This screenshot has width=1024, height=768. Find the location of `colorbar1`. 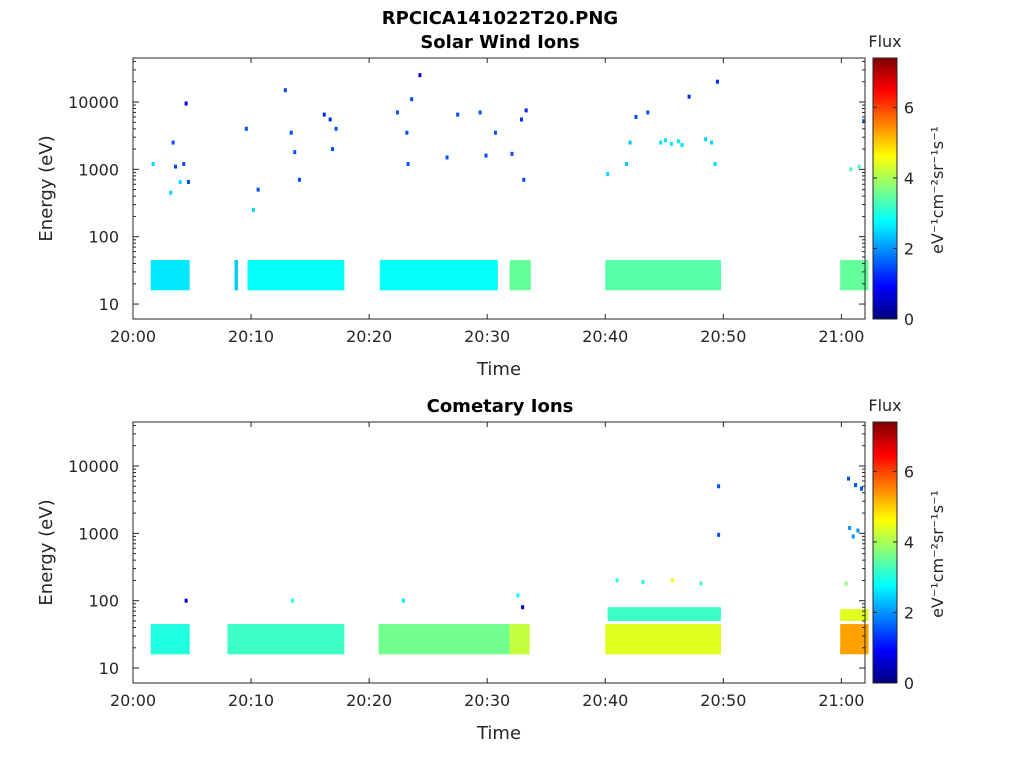

colorbar1 is located at coordinates (885, 188).